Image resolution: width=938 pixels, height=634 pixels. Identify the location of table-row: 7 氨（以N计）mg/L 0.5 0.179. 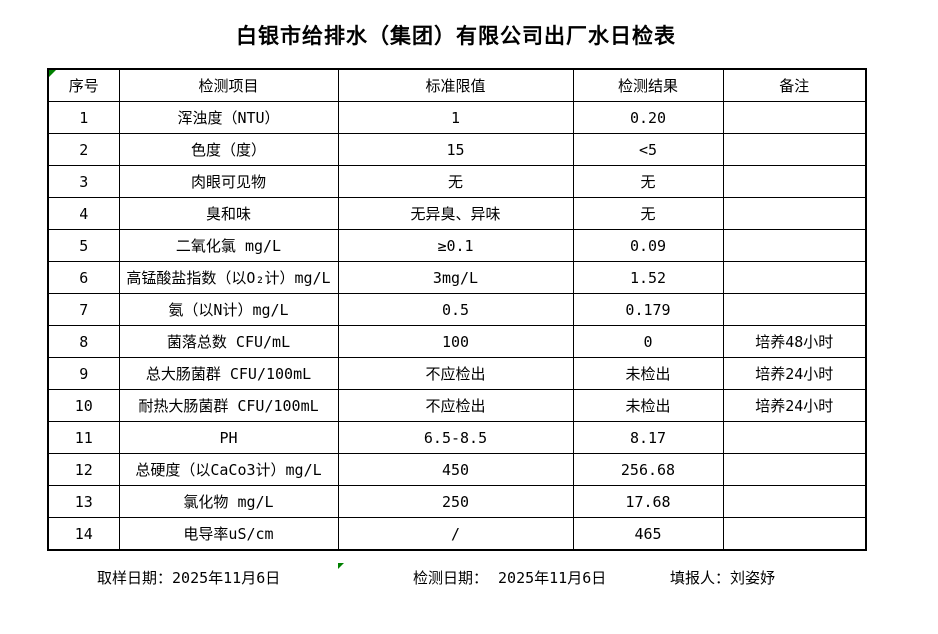
(457, 309).